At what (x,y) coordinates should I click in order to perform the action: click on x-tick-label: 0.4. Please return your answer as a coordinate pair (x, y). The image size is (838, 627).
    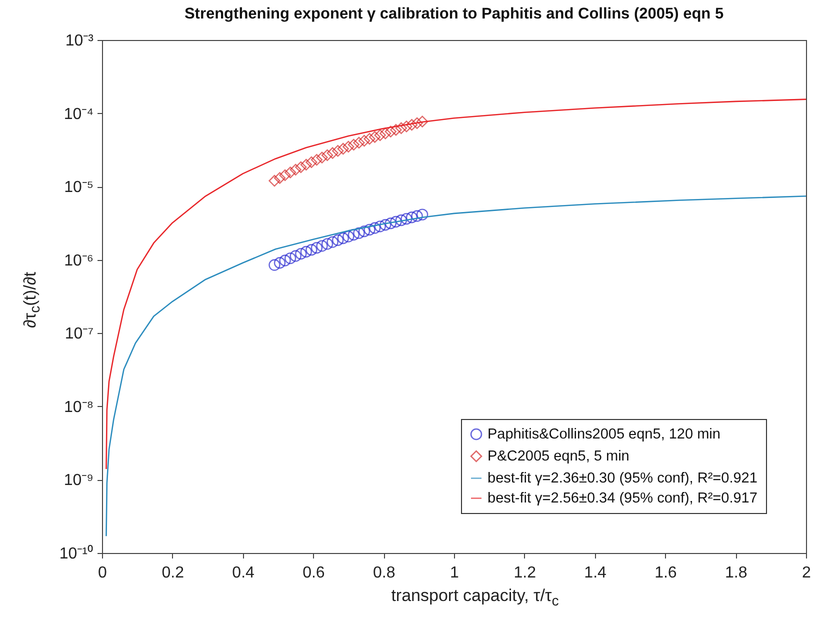
    Looking at the image, I should click on (243, 573).